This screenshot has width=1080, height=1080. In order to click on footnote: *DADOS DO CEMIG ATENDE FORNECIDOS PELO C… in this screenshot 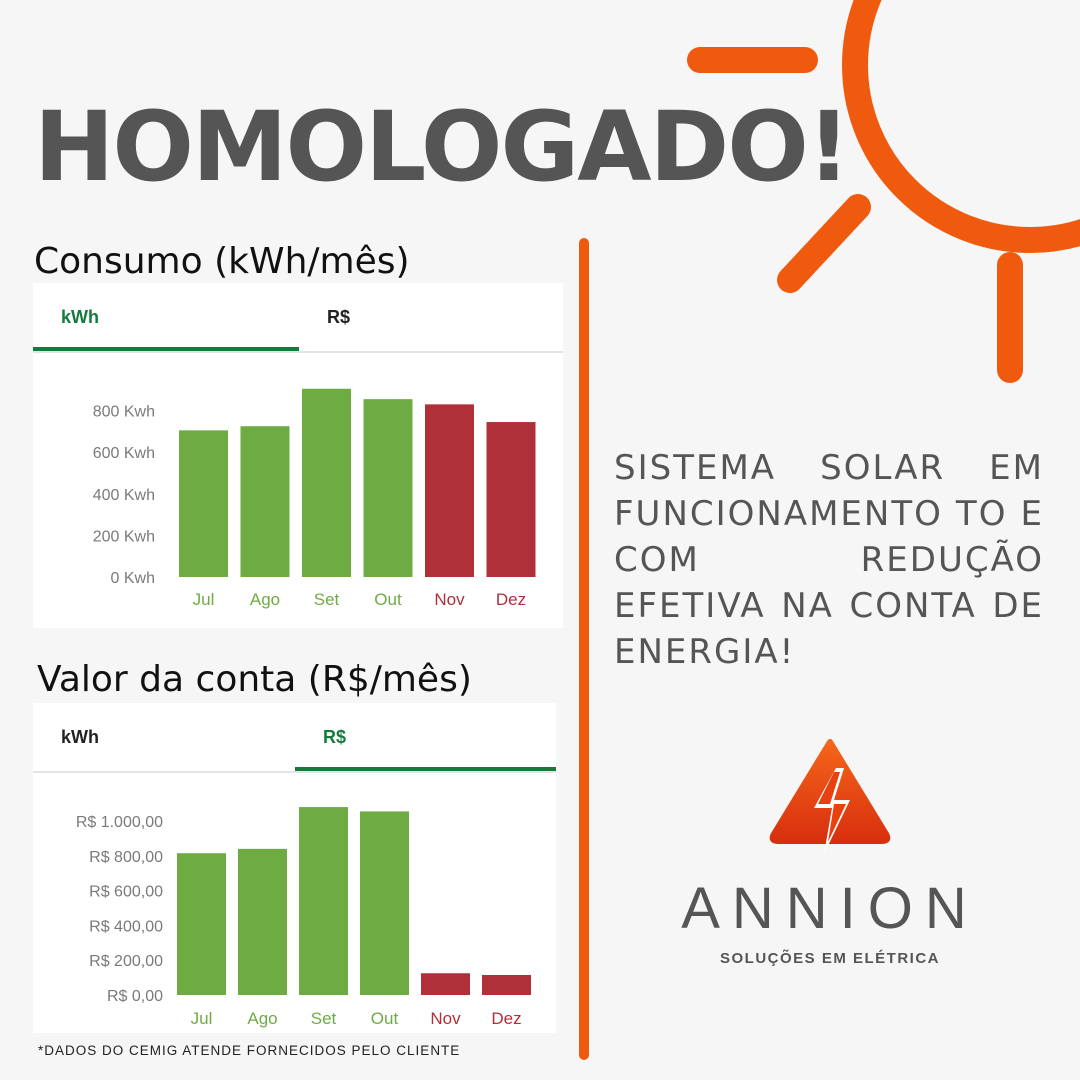, I will do `click(249, 1050)`.